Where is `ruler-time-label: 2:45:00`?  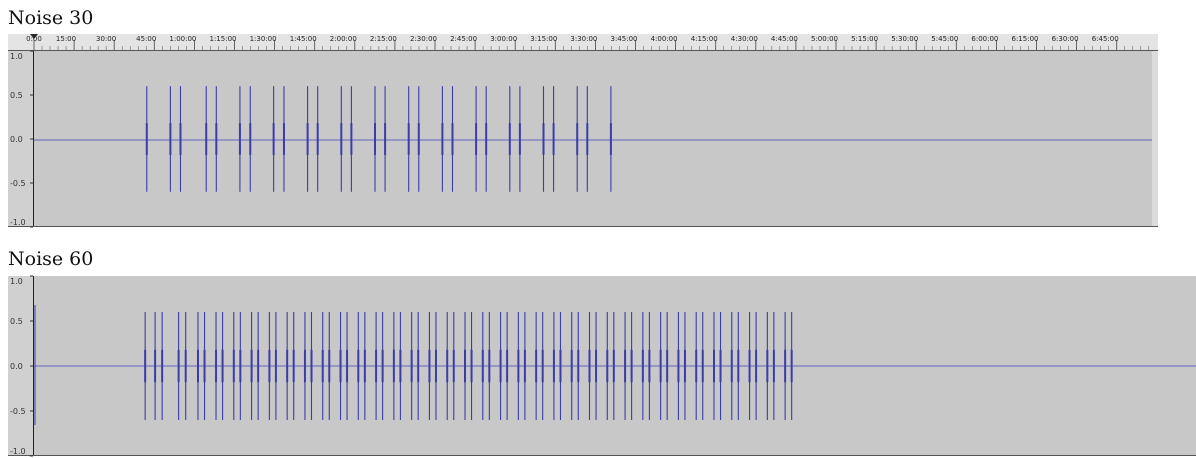 ruler-time-label: 2:45:00 is located at coordinates (463, 39).